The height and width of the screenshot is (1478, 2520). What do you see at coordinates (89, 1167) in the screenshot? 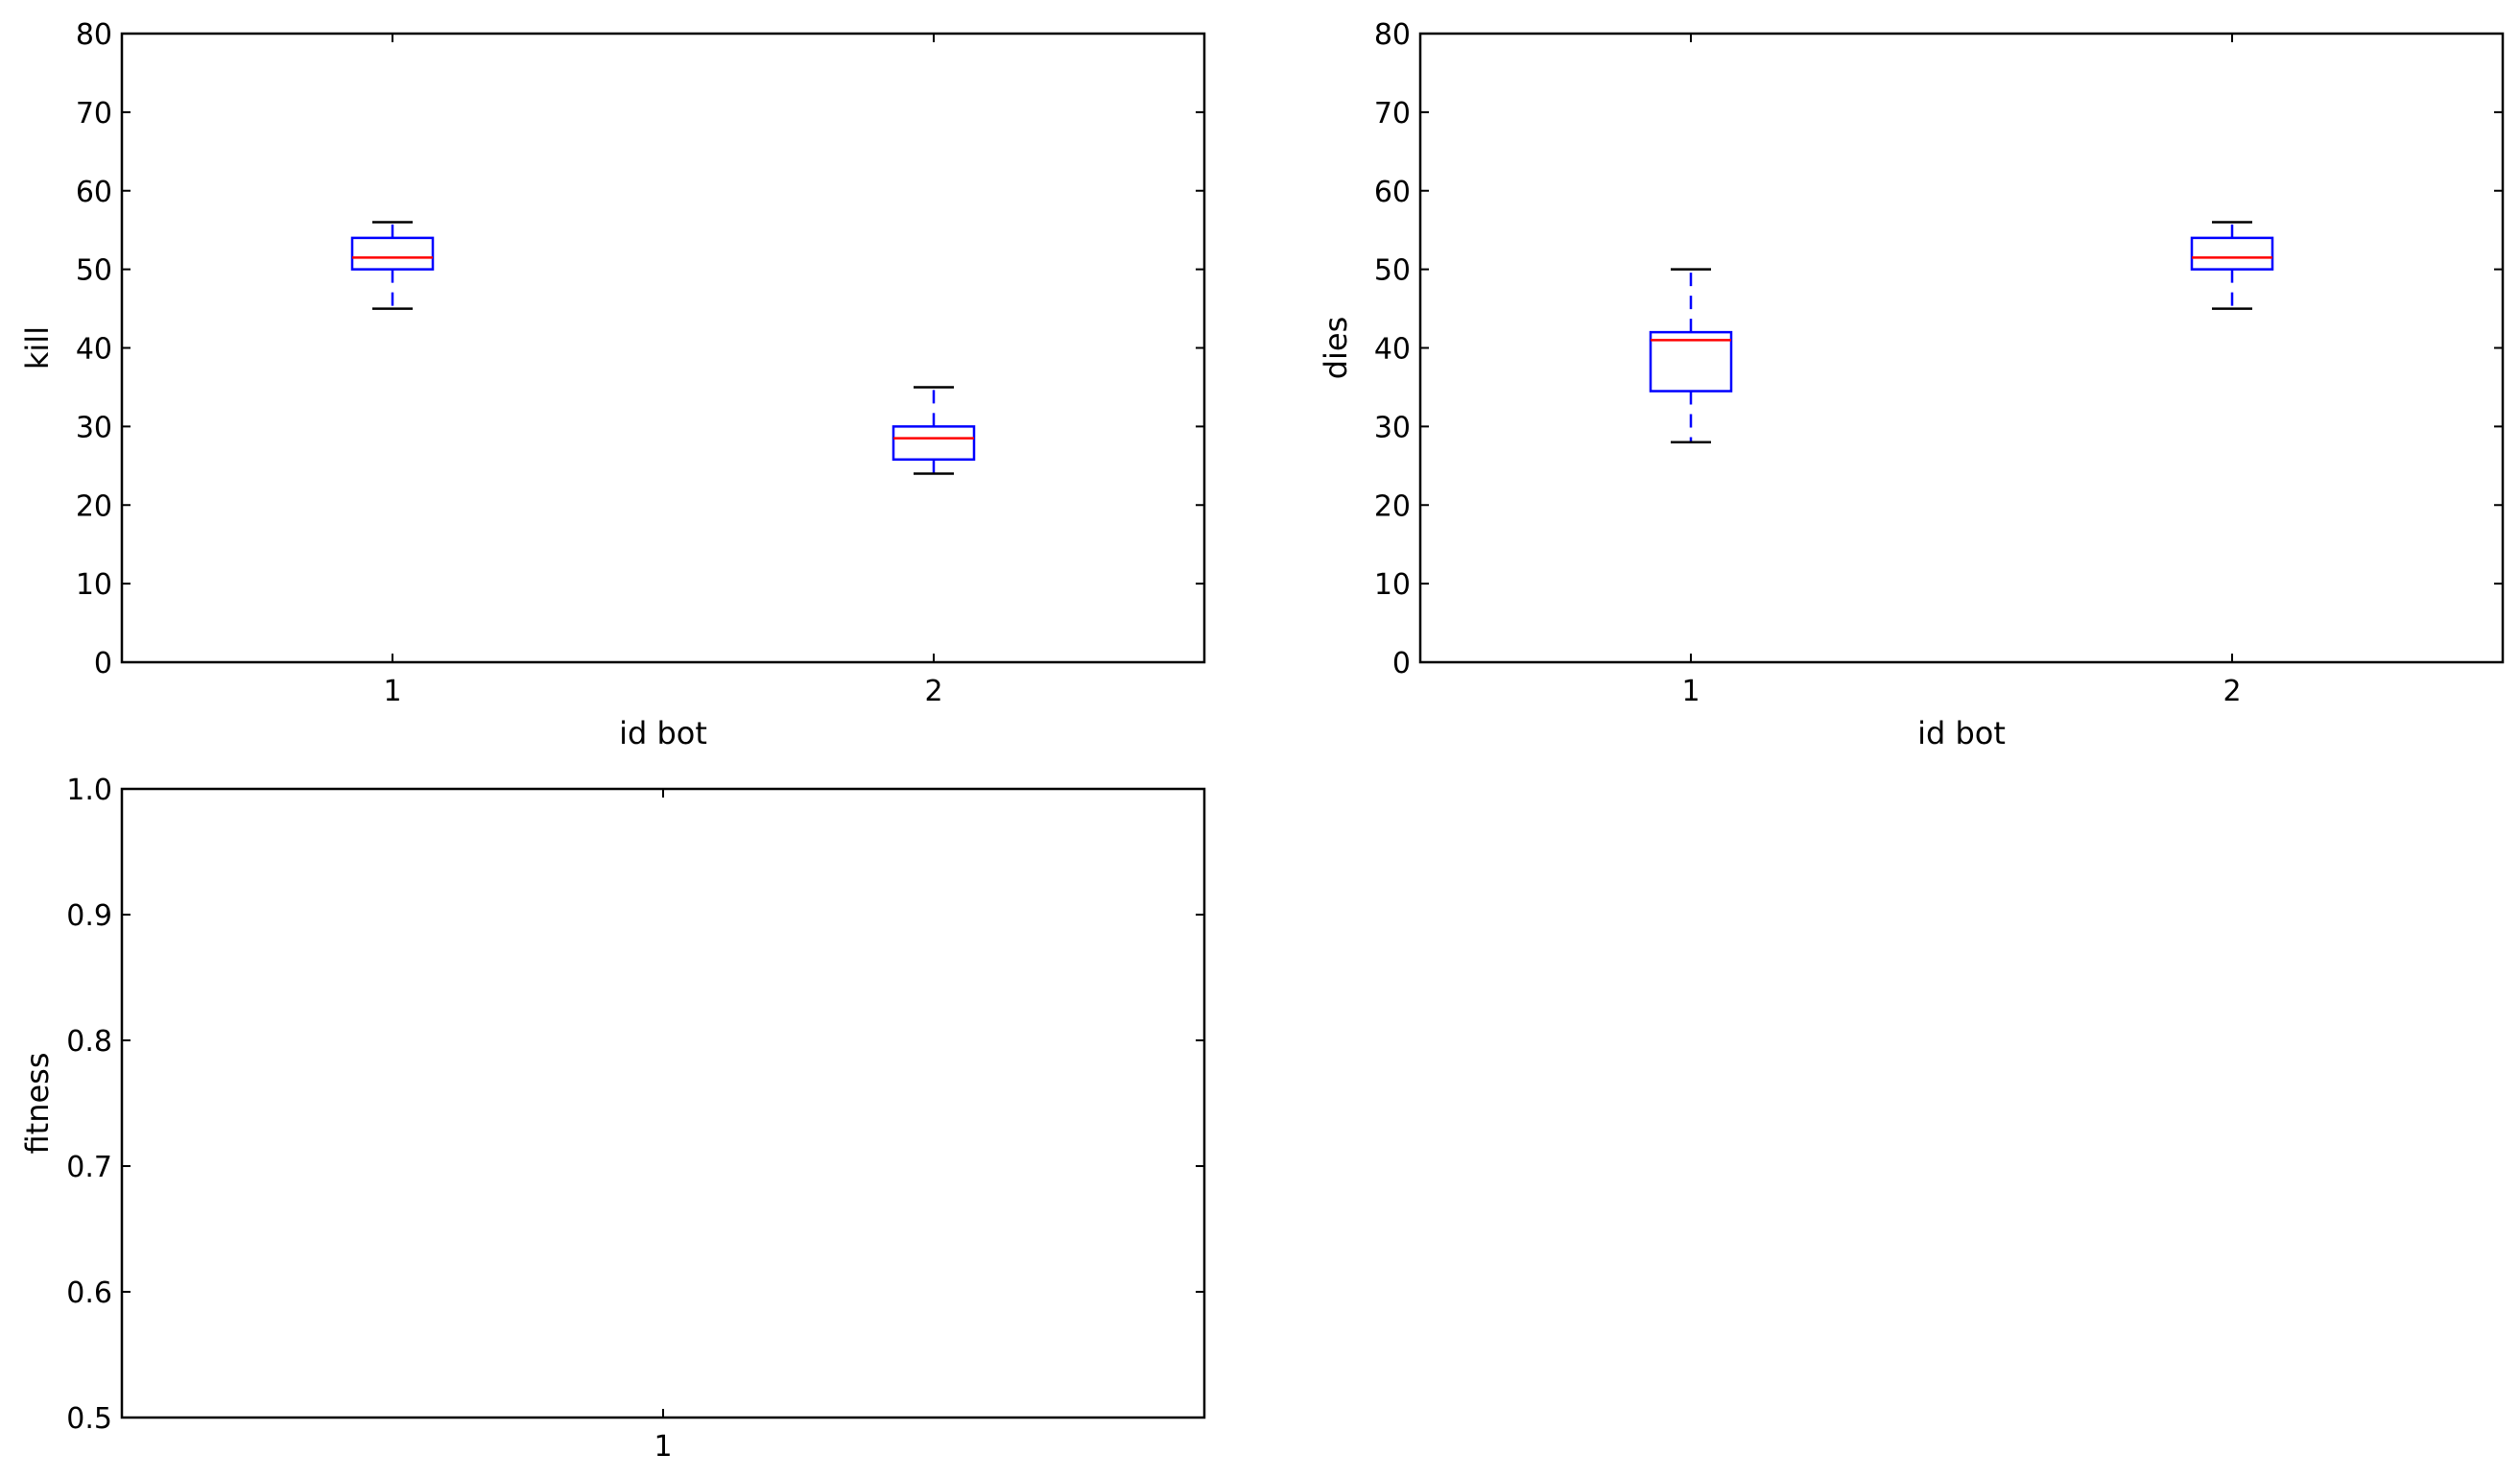
I see `y-tick-label: 0.7` at bounding box center [89, 1167].